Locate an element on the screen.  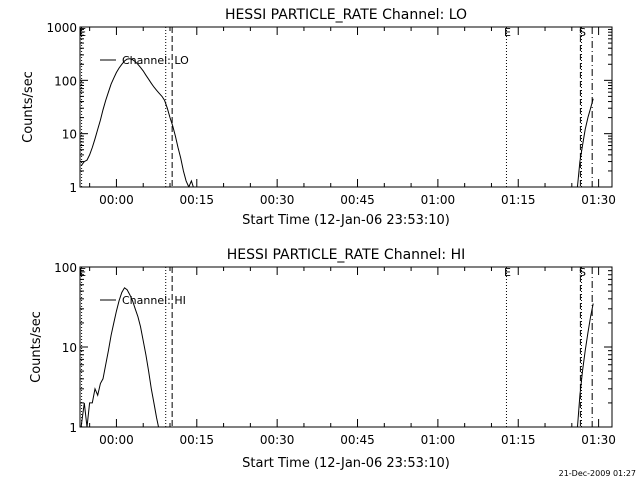
chart-title: HESSI PARTICLE_RATE Channel: LO is located at coordinates (346, 15).